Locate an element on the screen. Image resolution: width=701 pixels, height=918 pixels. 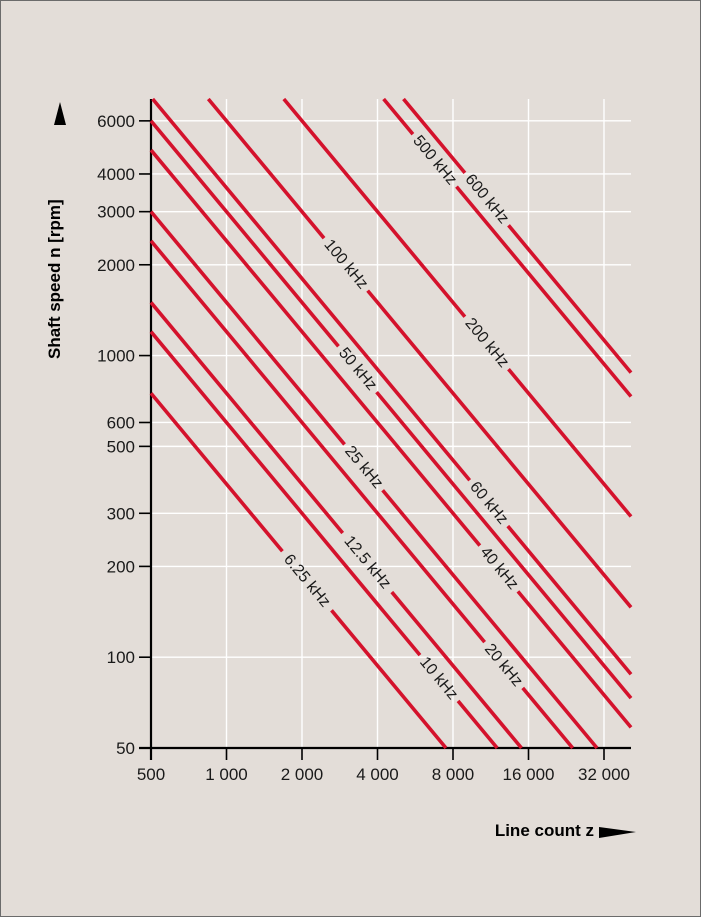
x-tick-label: 8 000 is located at coordinates (453, 774).